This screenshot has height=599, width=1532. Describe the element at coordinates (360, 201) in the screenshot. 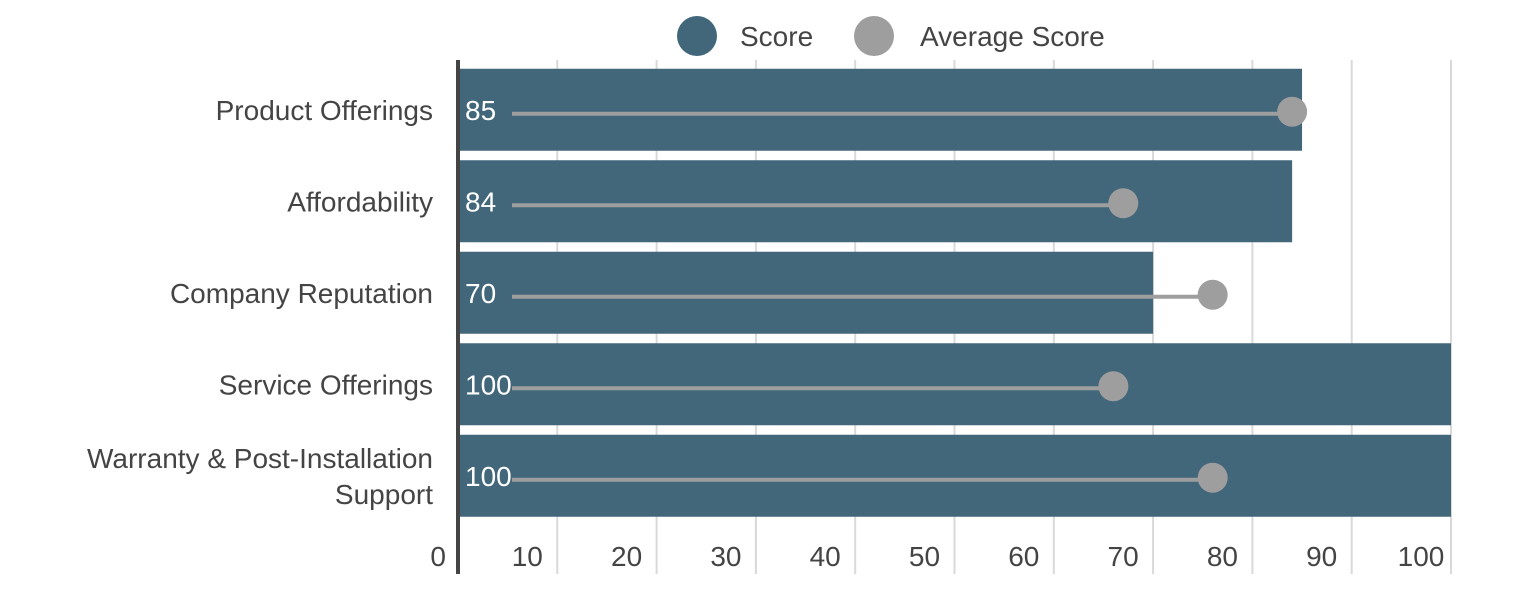

I see `category-label: Affordability` at that location.